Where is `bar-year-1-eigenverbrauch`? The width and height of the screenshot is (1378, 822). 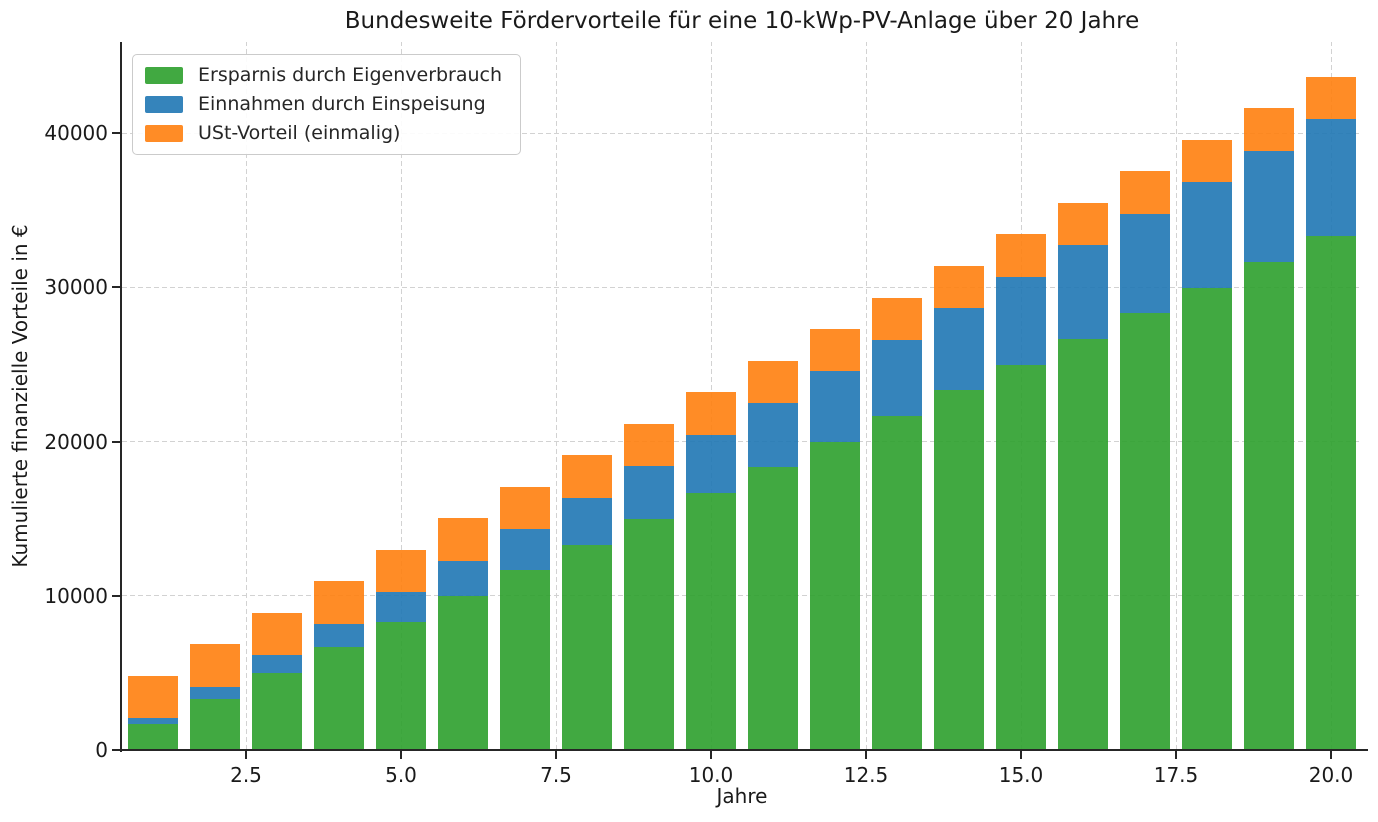 bar-year-1-eigenverbrauch is located at coordinates (153, 737).